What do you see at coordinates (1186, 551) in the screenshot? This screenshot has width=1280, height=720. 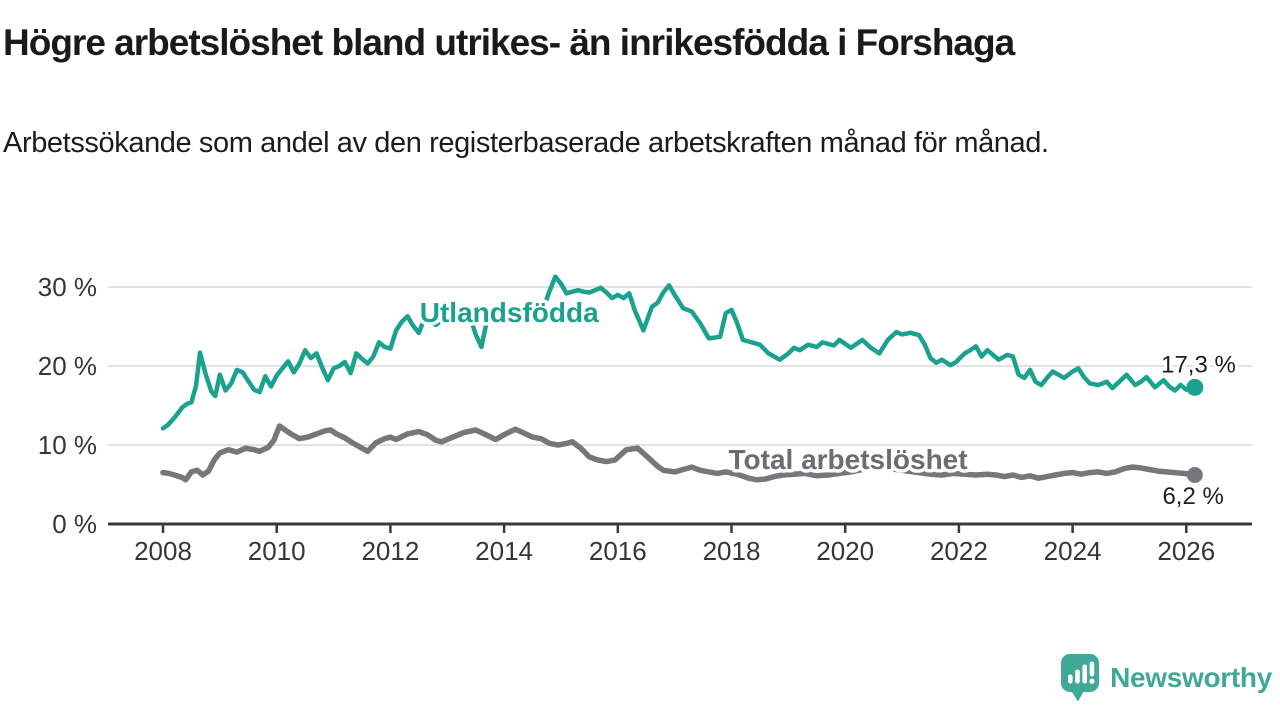 I see `x-axis-label-2026: 2026` at bounding box center [1186, 551].